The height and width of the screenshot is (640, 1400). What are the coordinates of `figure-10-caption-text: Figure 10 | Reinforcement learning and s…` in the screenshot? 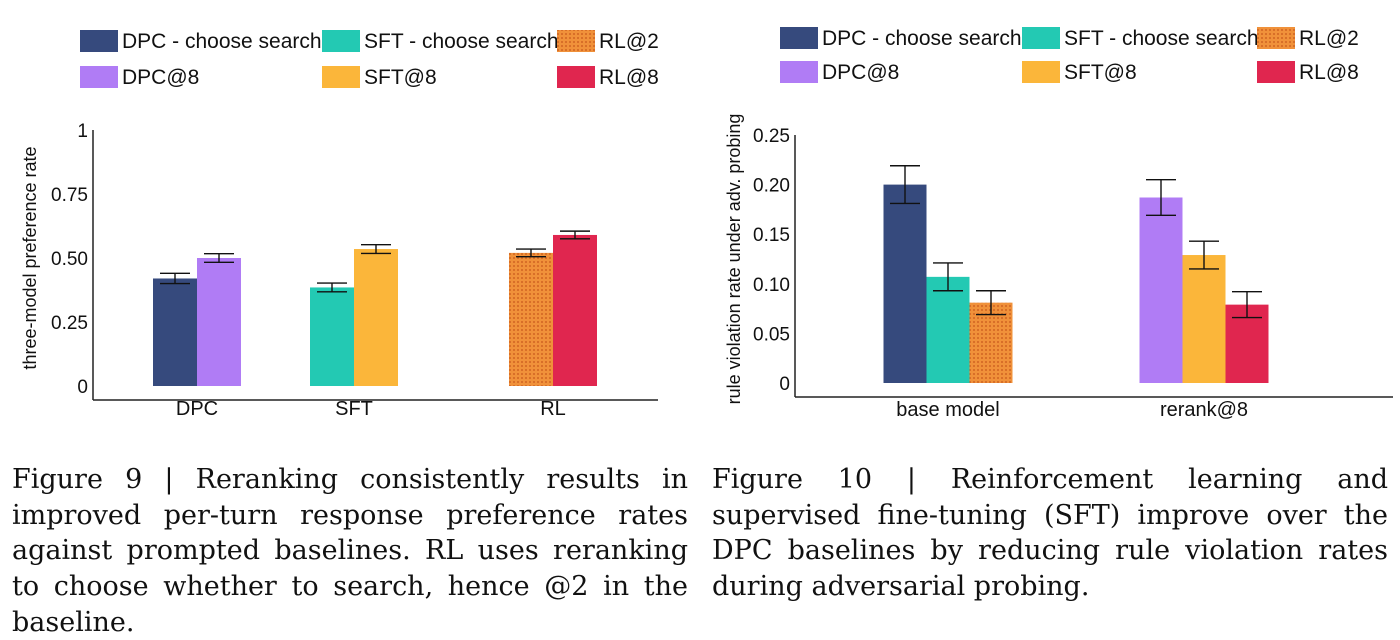 It's located at (1050, 533).